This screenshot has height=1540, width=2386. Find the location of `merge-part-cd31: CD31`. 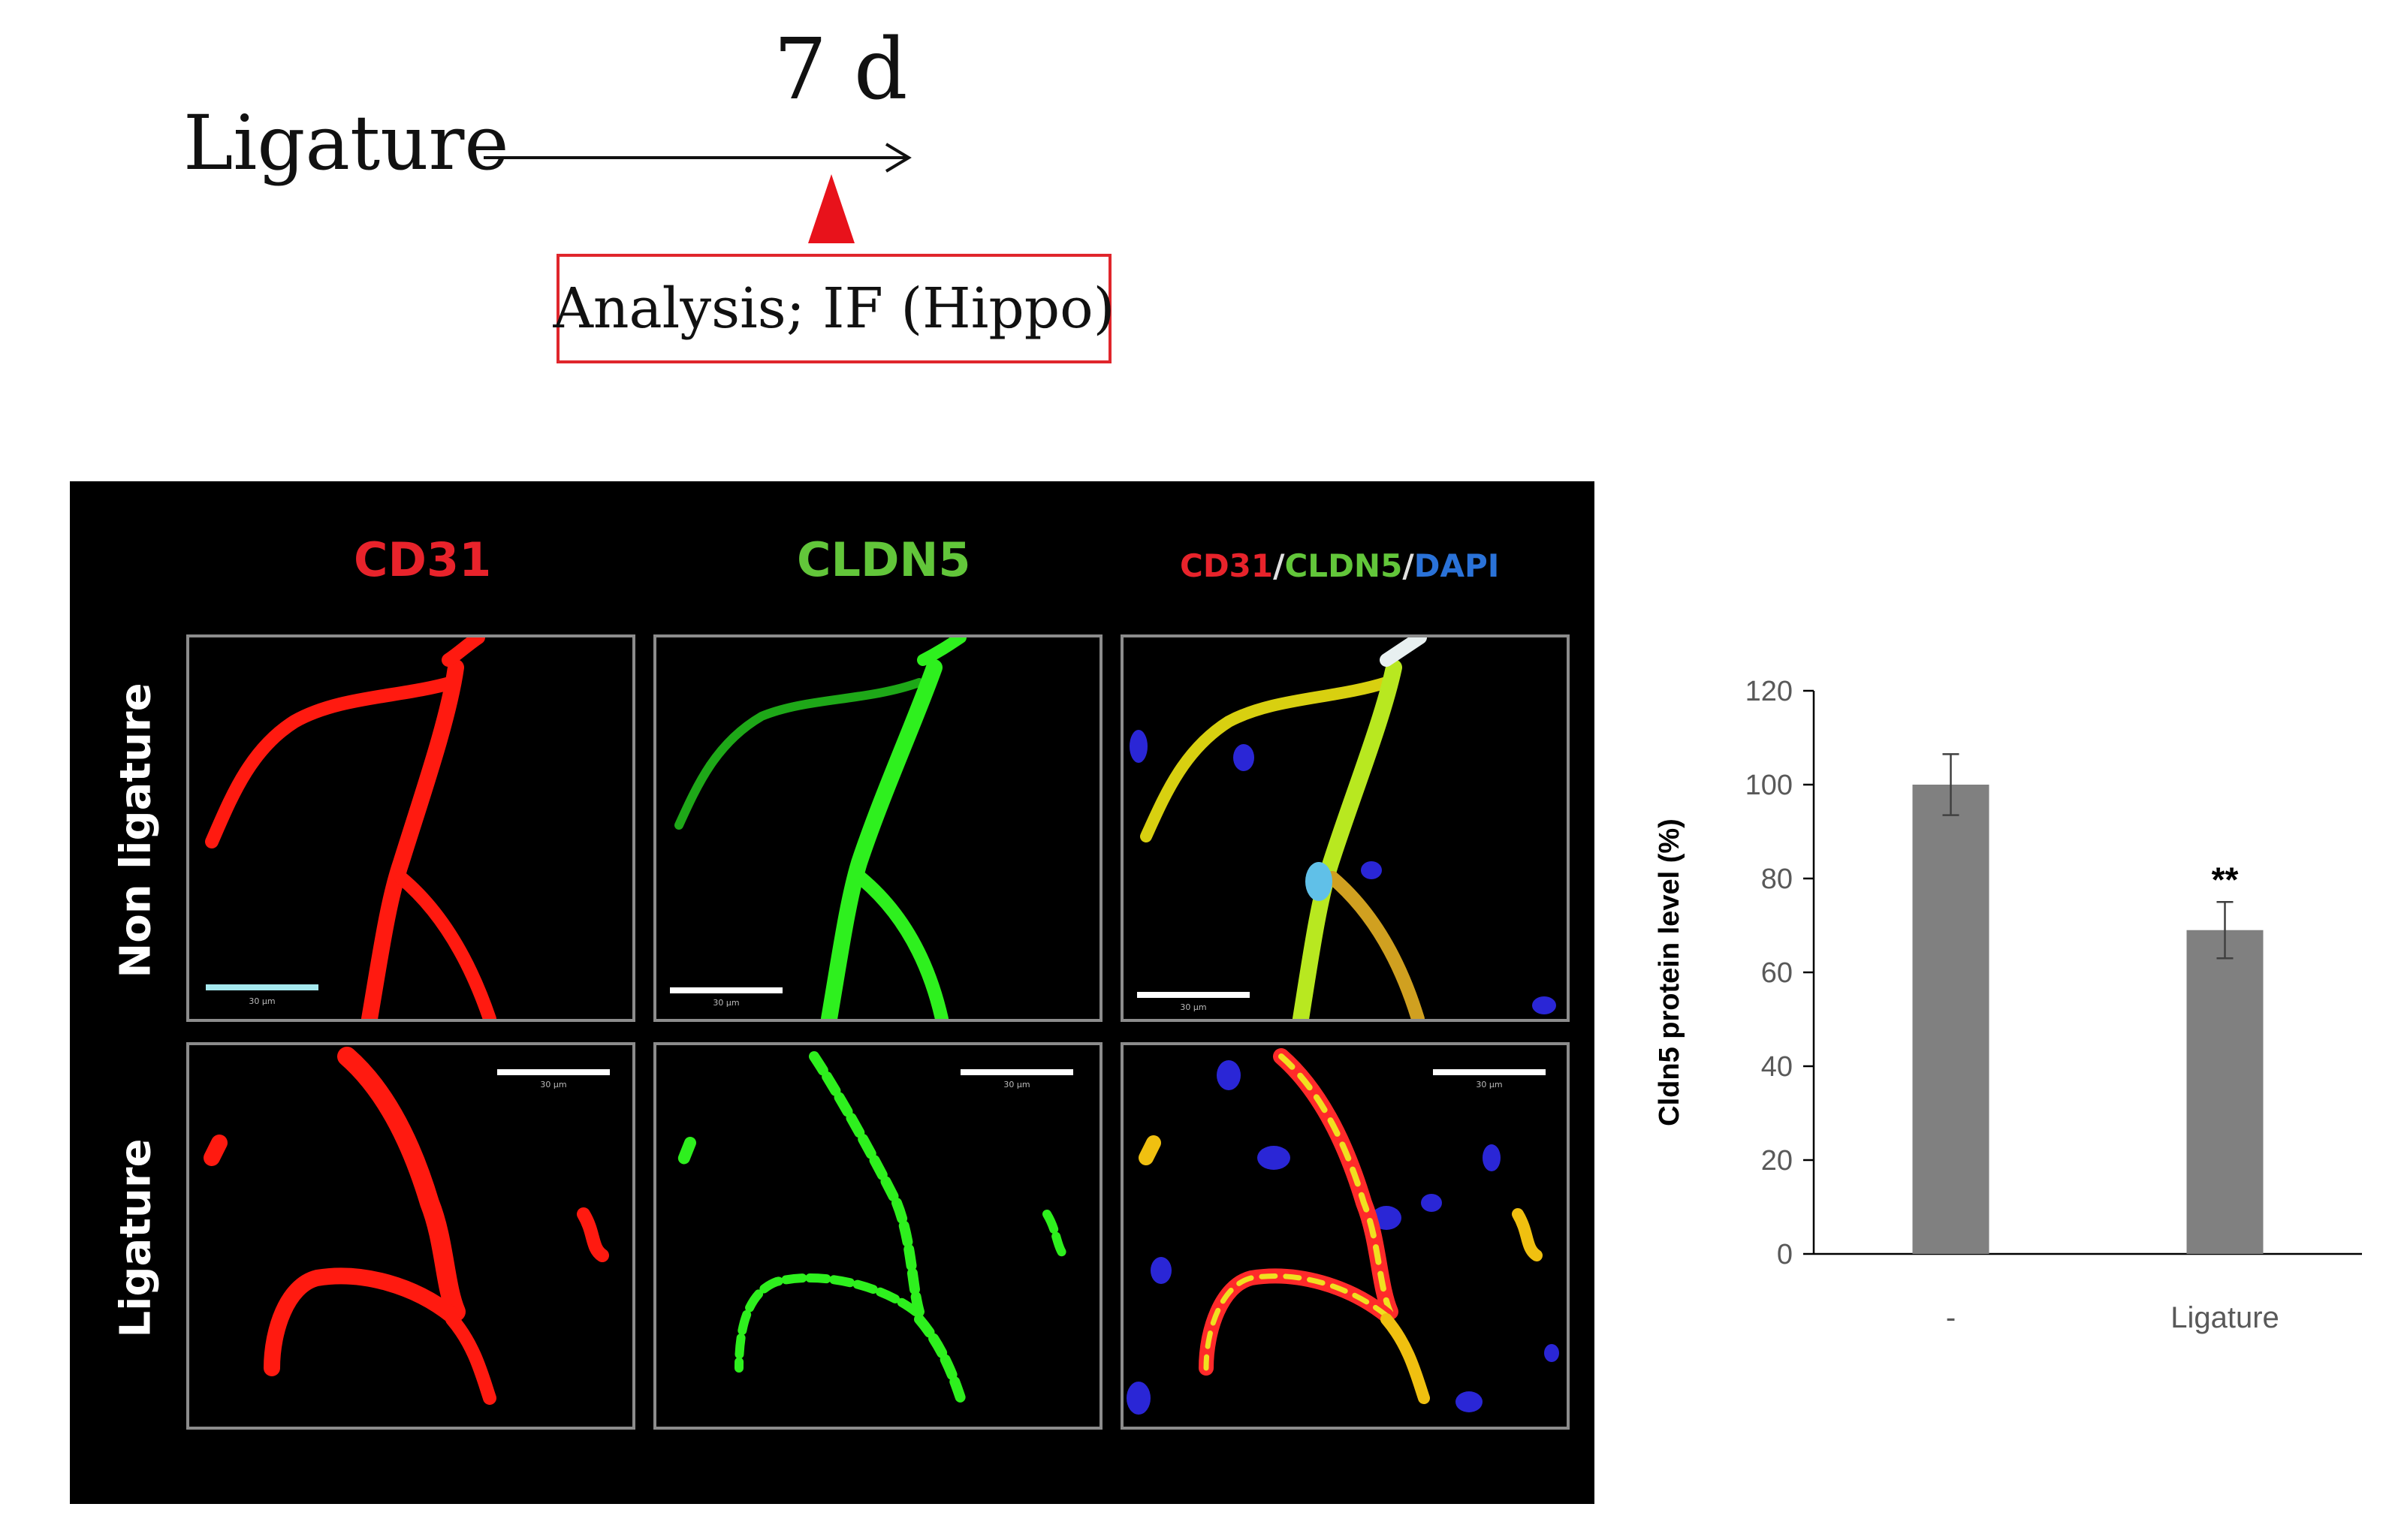

merge-part-cd31: CD31 is located at coordinates (1227, 565).